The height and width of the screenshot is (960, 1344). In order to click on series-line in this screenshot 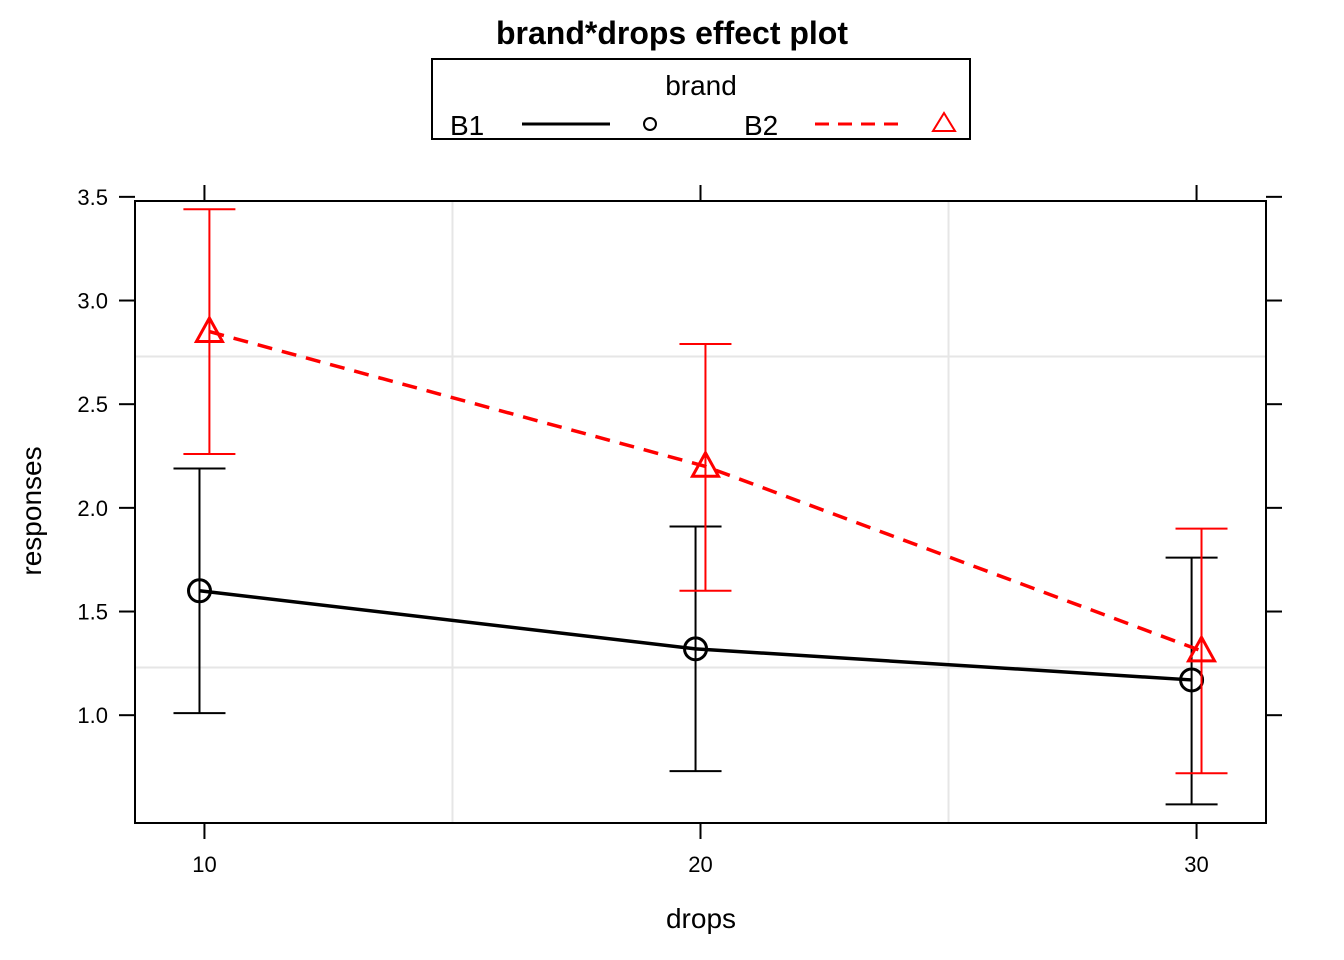, I will do `click(695, 635)`.